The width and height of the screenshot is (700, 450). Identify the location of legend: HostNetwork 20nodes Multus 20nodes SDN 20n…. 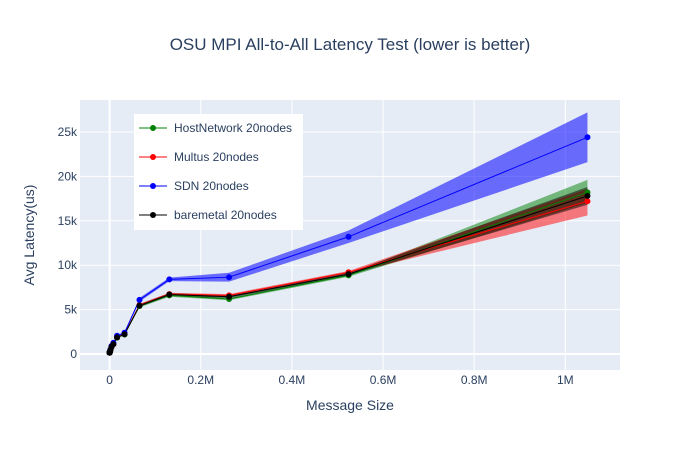
(218, 172).